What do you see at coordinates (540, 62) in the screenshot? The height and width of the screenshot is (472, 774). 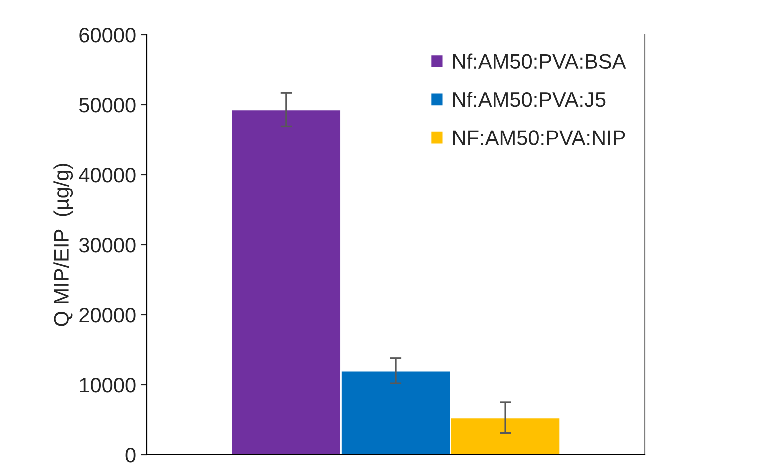 I see `legend-label: Nf:AM50:PVA:BSA` at bounding box center [540, 62].